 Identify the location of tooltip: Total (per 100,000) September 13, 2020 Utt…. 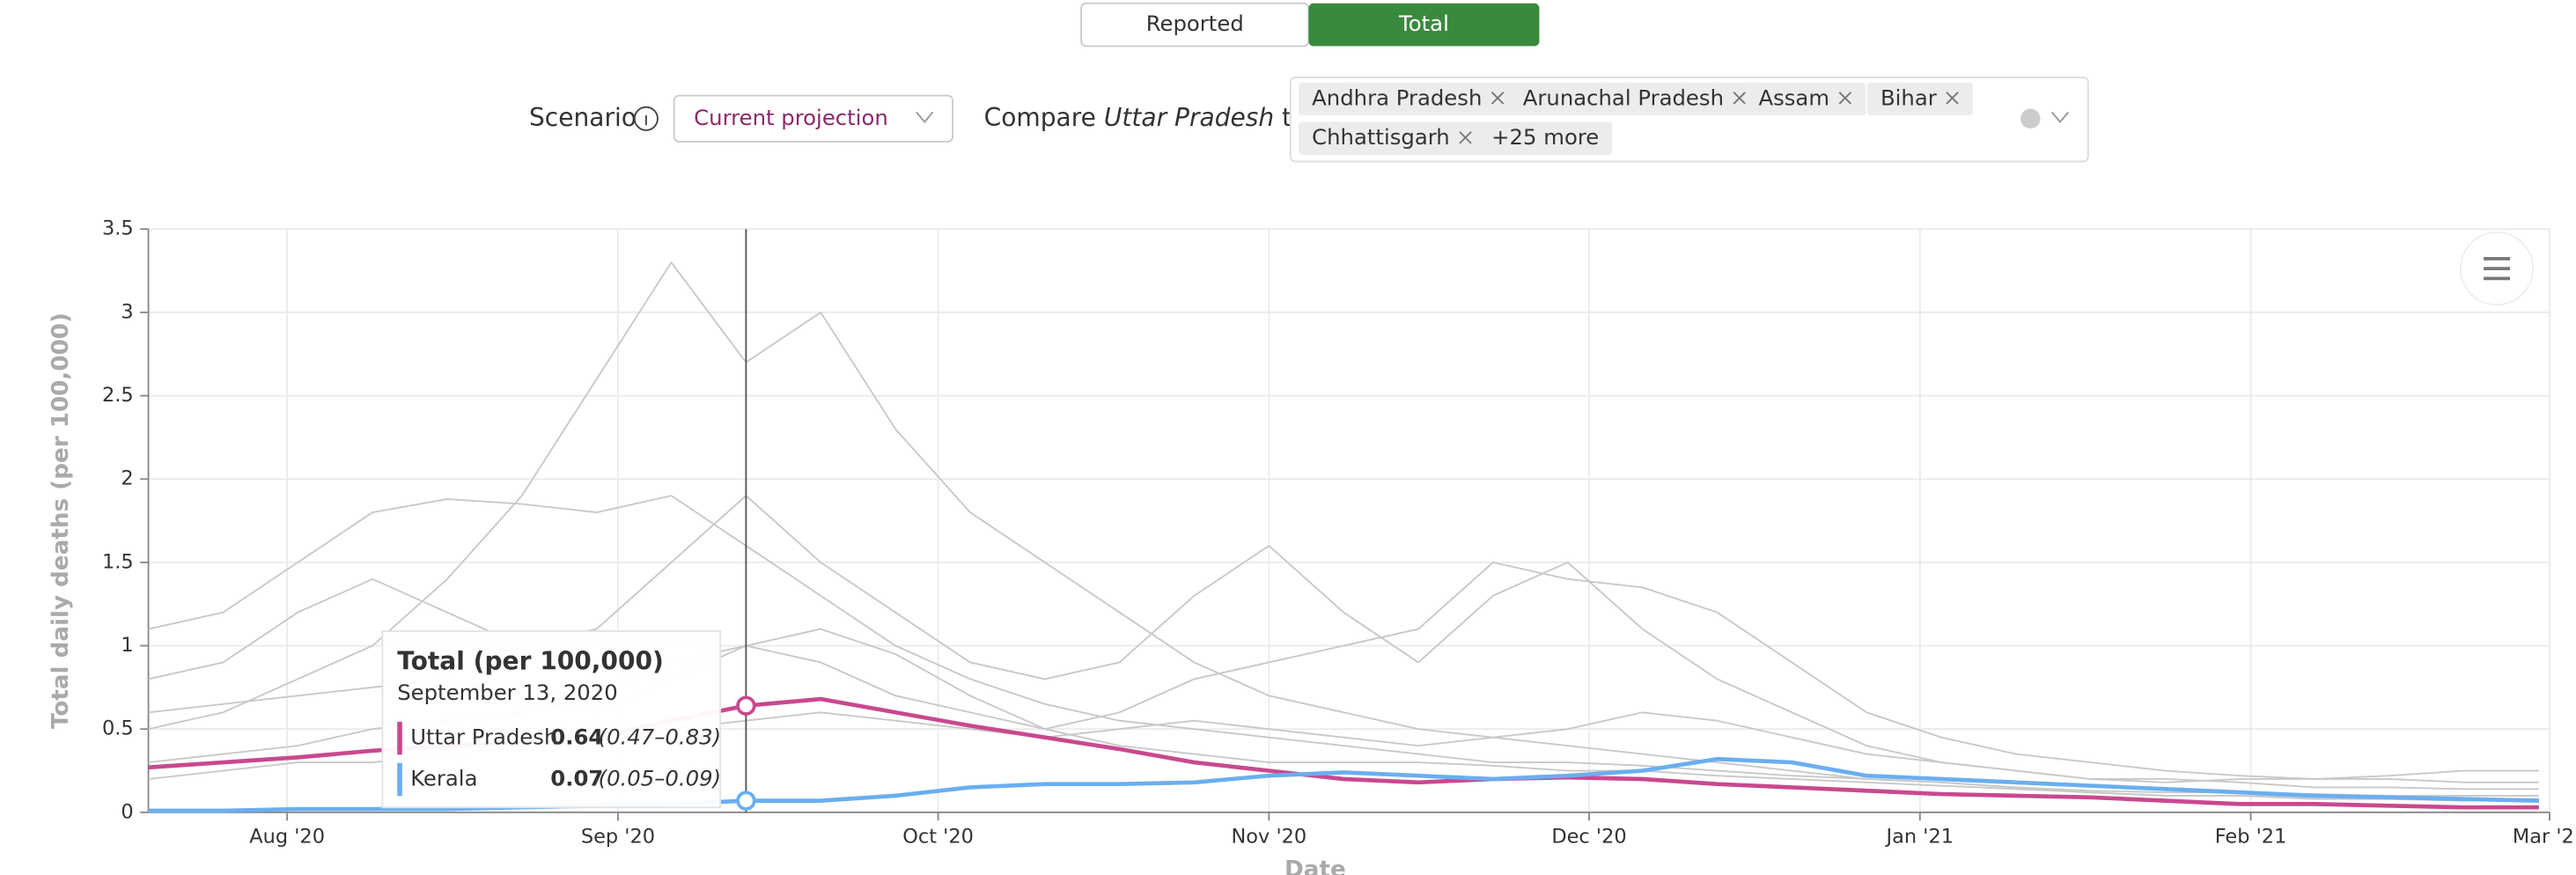
(552, 719).